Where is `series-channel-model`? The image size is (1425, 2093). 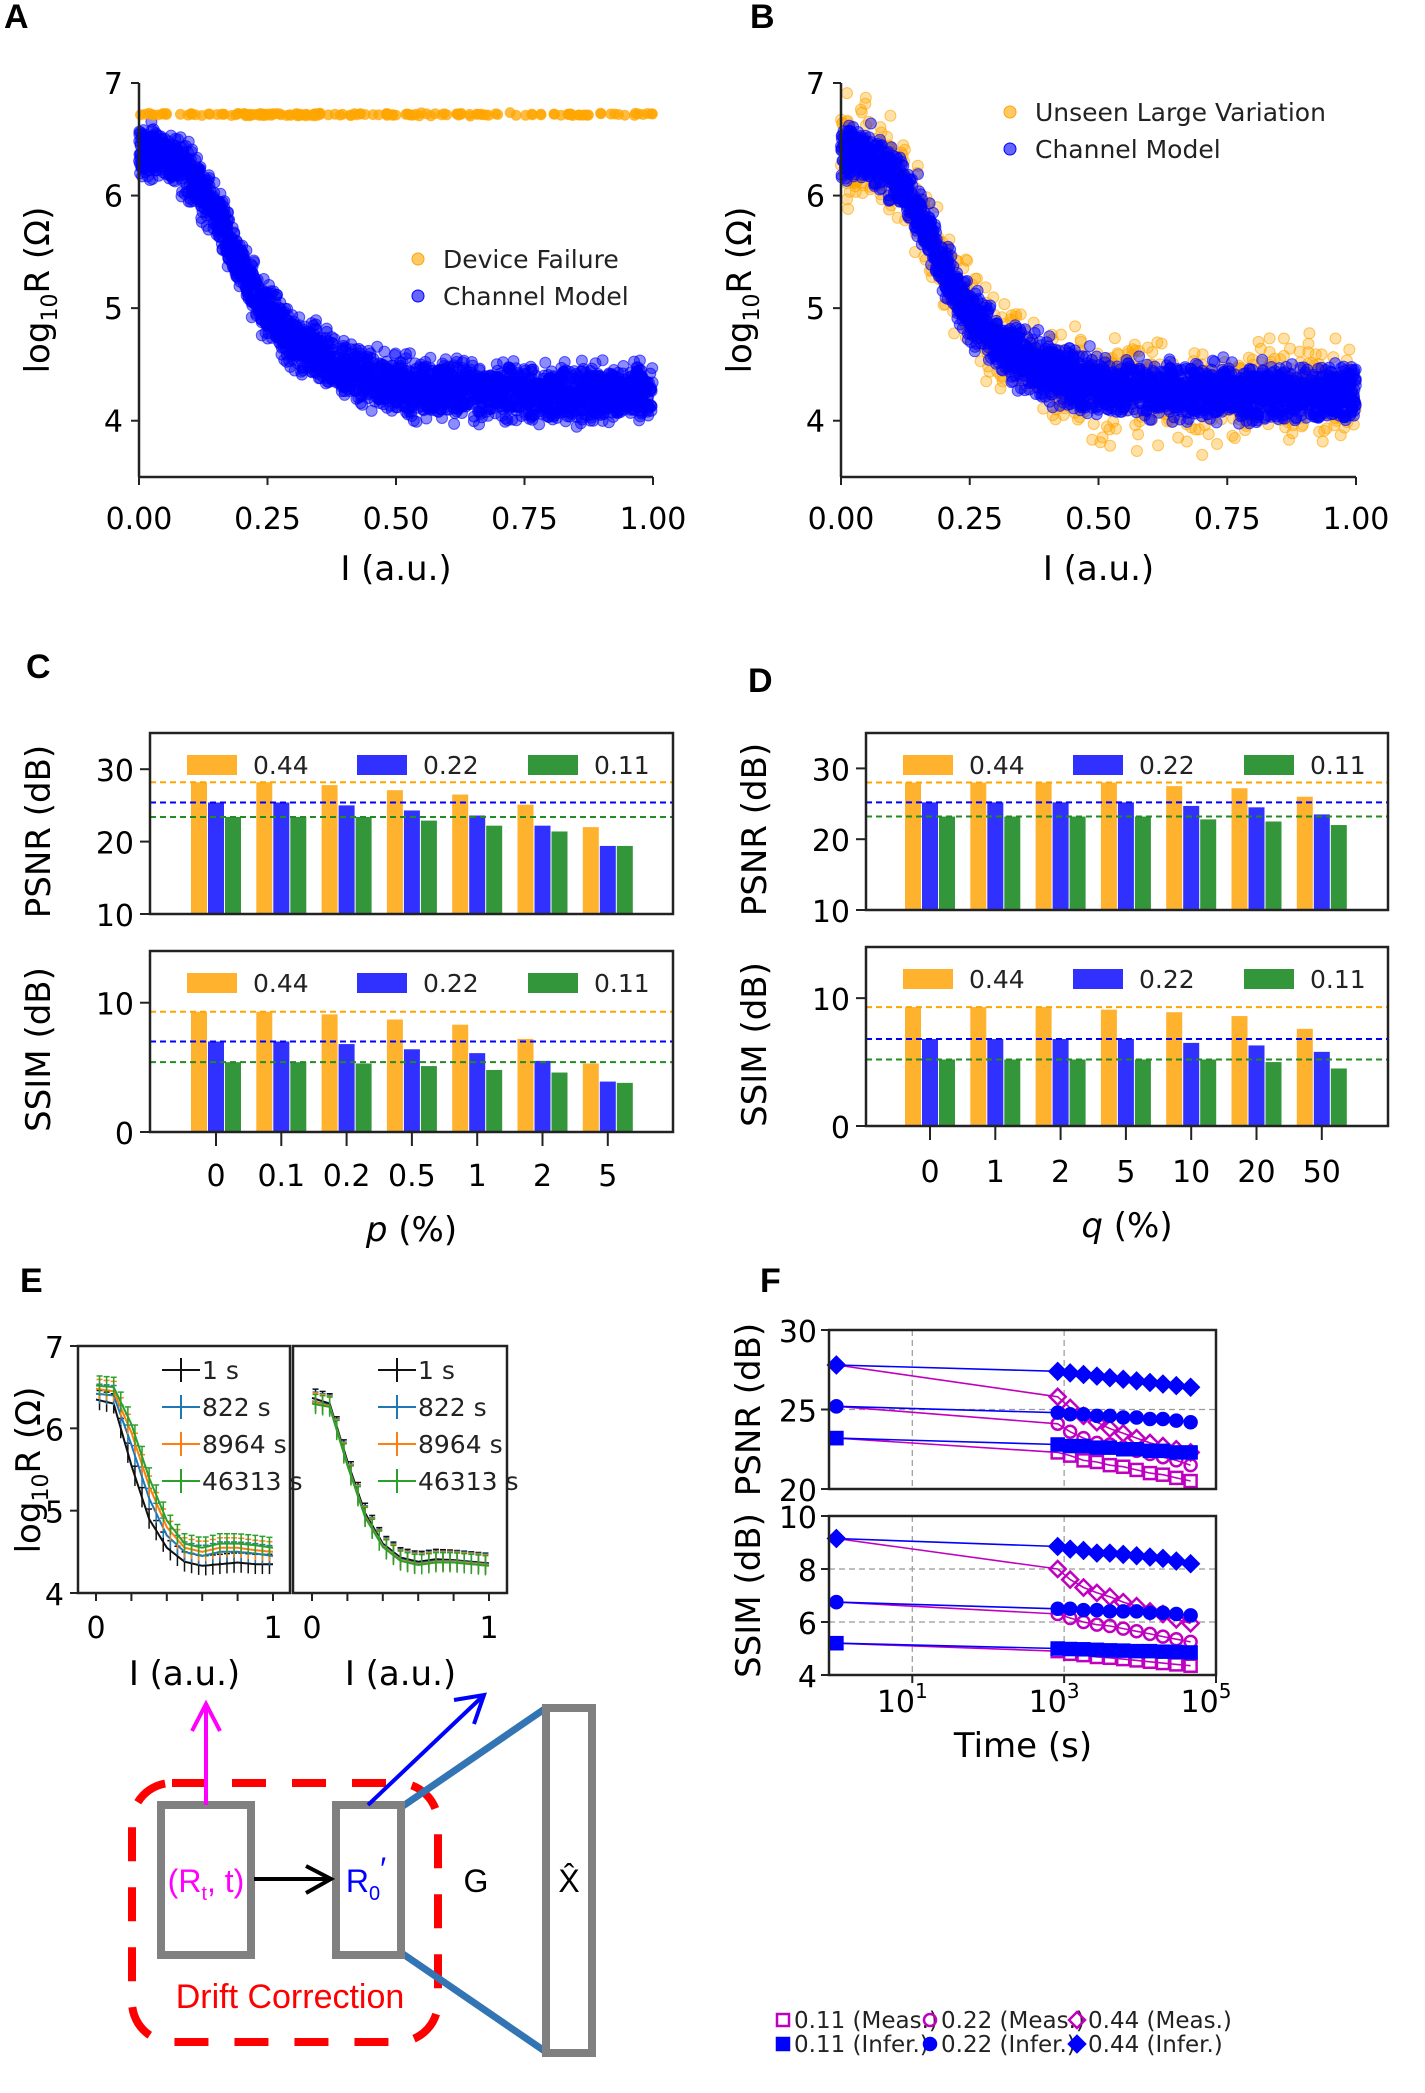 series-channel-model is located at coordinates (396, 274).